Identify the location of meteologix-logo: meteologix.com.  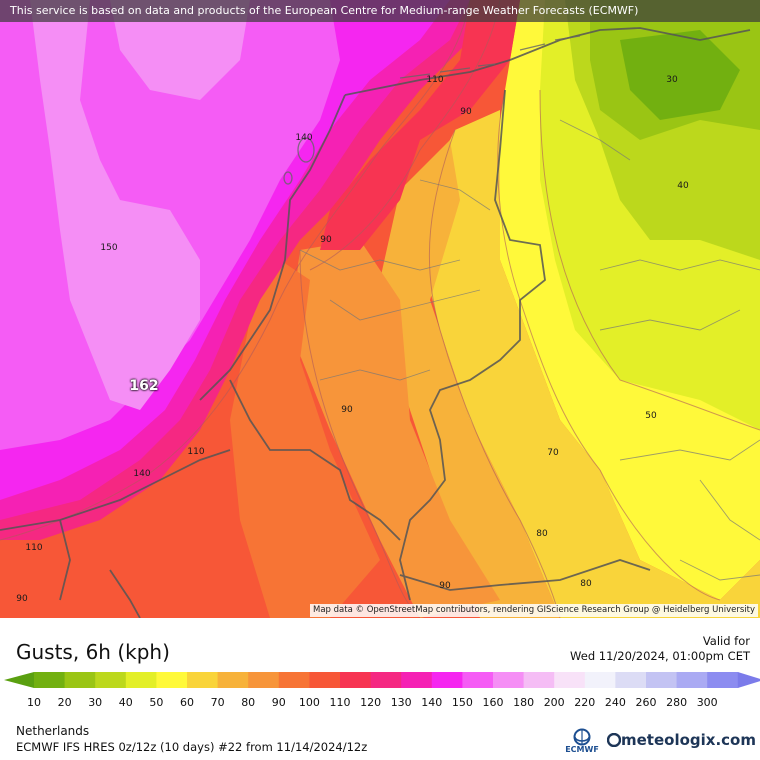
(681, 740).